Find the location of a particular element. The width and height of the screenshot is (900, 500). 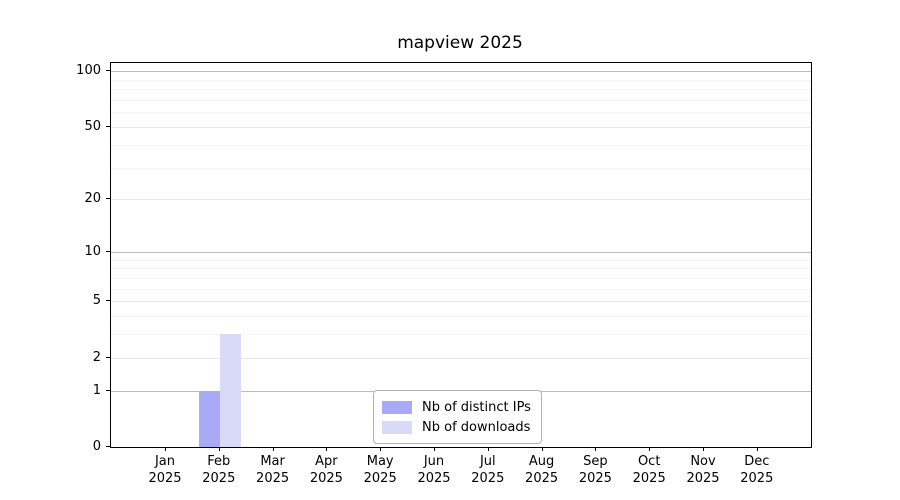

x-tick-label: Nov 2025 is located at coordinates (703, 470).